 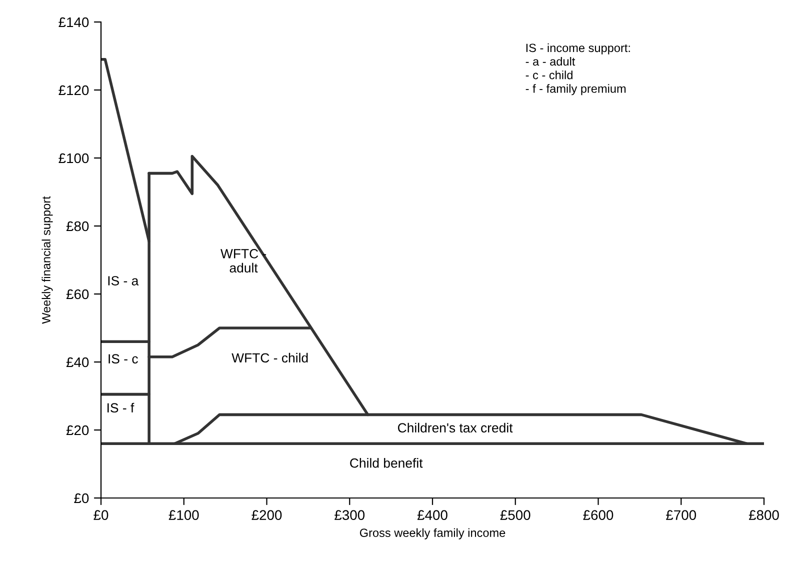 I want to click on annotation: IS - a, so click(x=123, y=281).